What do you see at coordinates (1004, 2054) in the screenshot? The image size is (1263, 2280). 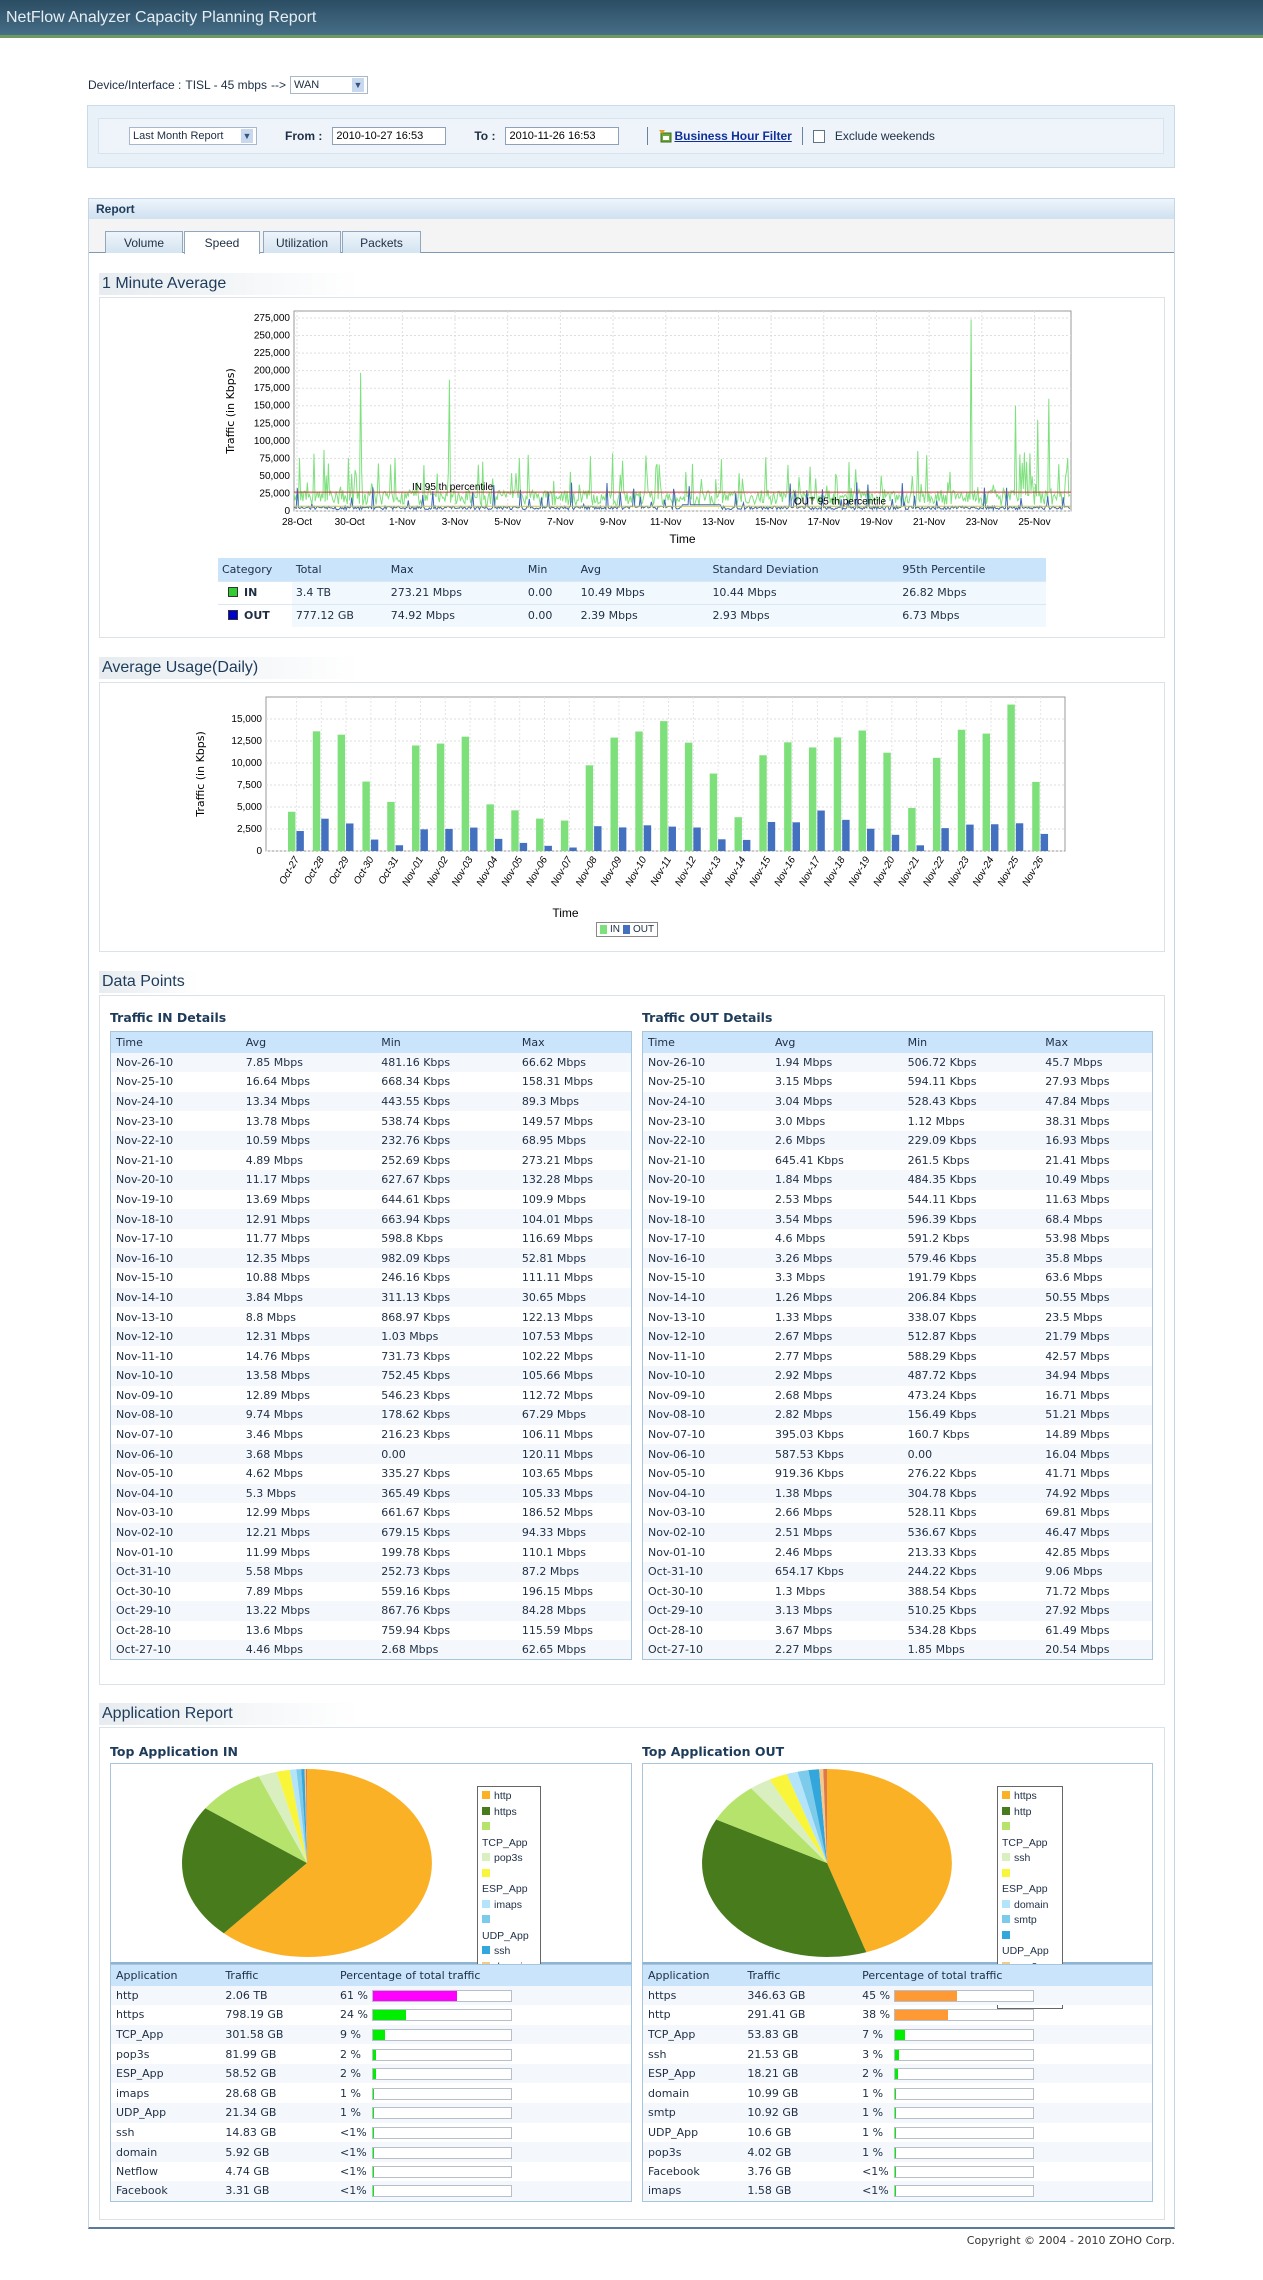 I see `app-percentage: 3 %` at bounding box center [1004, 2054].